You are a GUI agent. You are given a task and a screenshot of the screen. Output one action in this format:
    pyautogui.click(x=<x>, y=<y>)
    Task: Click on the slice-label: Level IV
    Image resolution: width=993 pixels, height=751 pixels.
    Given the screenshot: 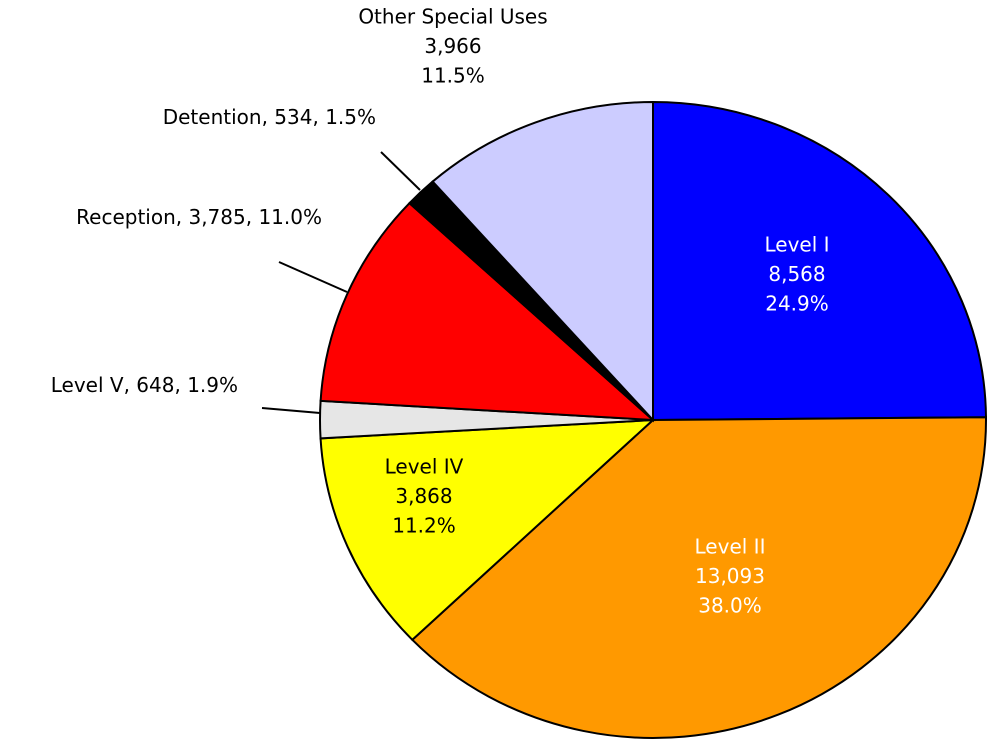 What is the action you would take?
    pyautogui.click(x=424, y=467)
    